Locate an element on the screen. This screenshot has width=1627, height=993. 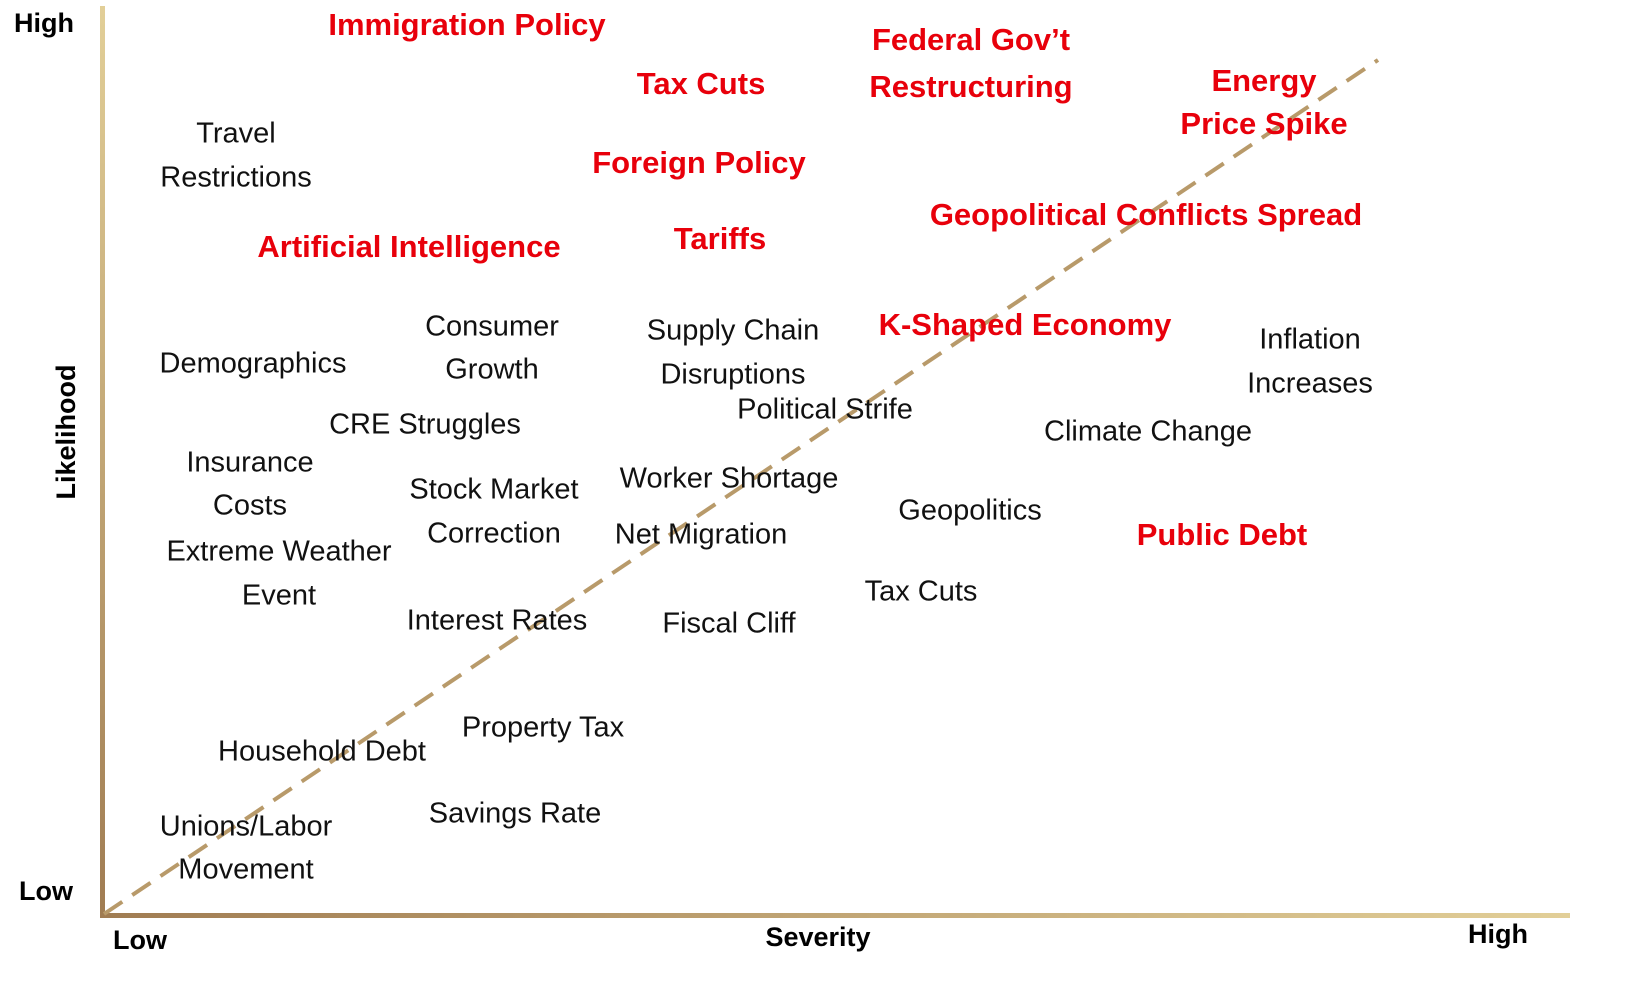
risk-label: Correction is located at coordinates (494, 534).